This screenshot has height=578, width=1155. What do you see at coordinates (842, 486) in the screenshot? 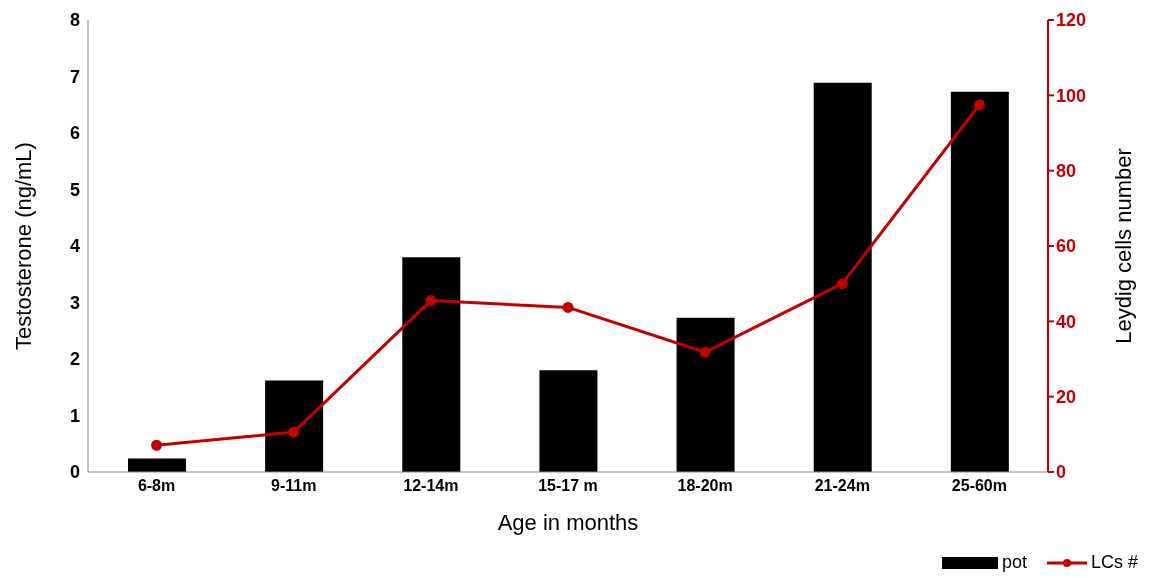
I see `x-tick-label: 21-24m` at bounding box center [842, 486].